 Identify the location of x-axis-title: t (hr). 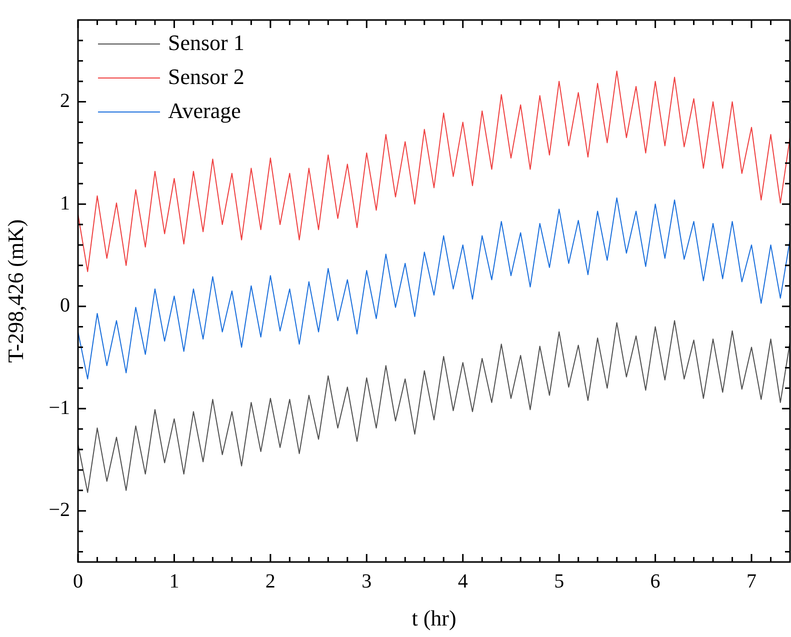
(434, 618).